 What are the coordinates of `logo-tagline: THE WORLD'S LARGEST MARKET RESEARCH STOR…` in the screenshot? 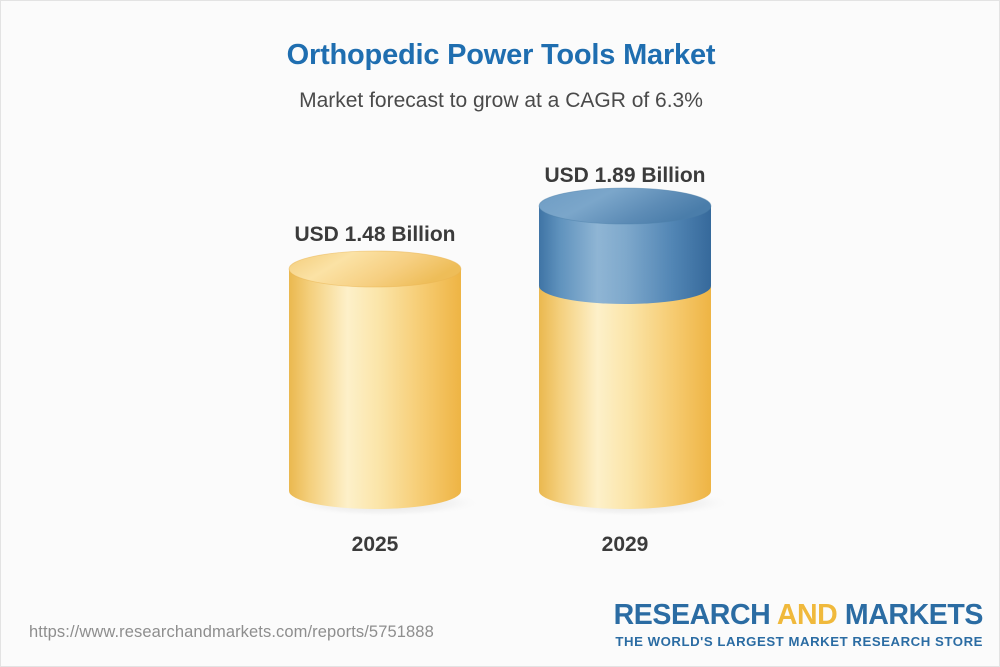 It's located at (799, 641).